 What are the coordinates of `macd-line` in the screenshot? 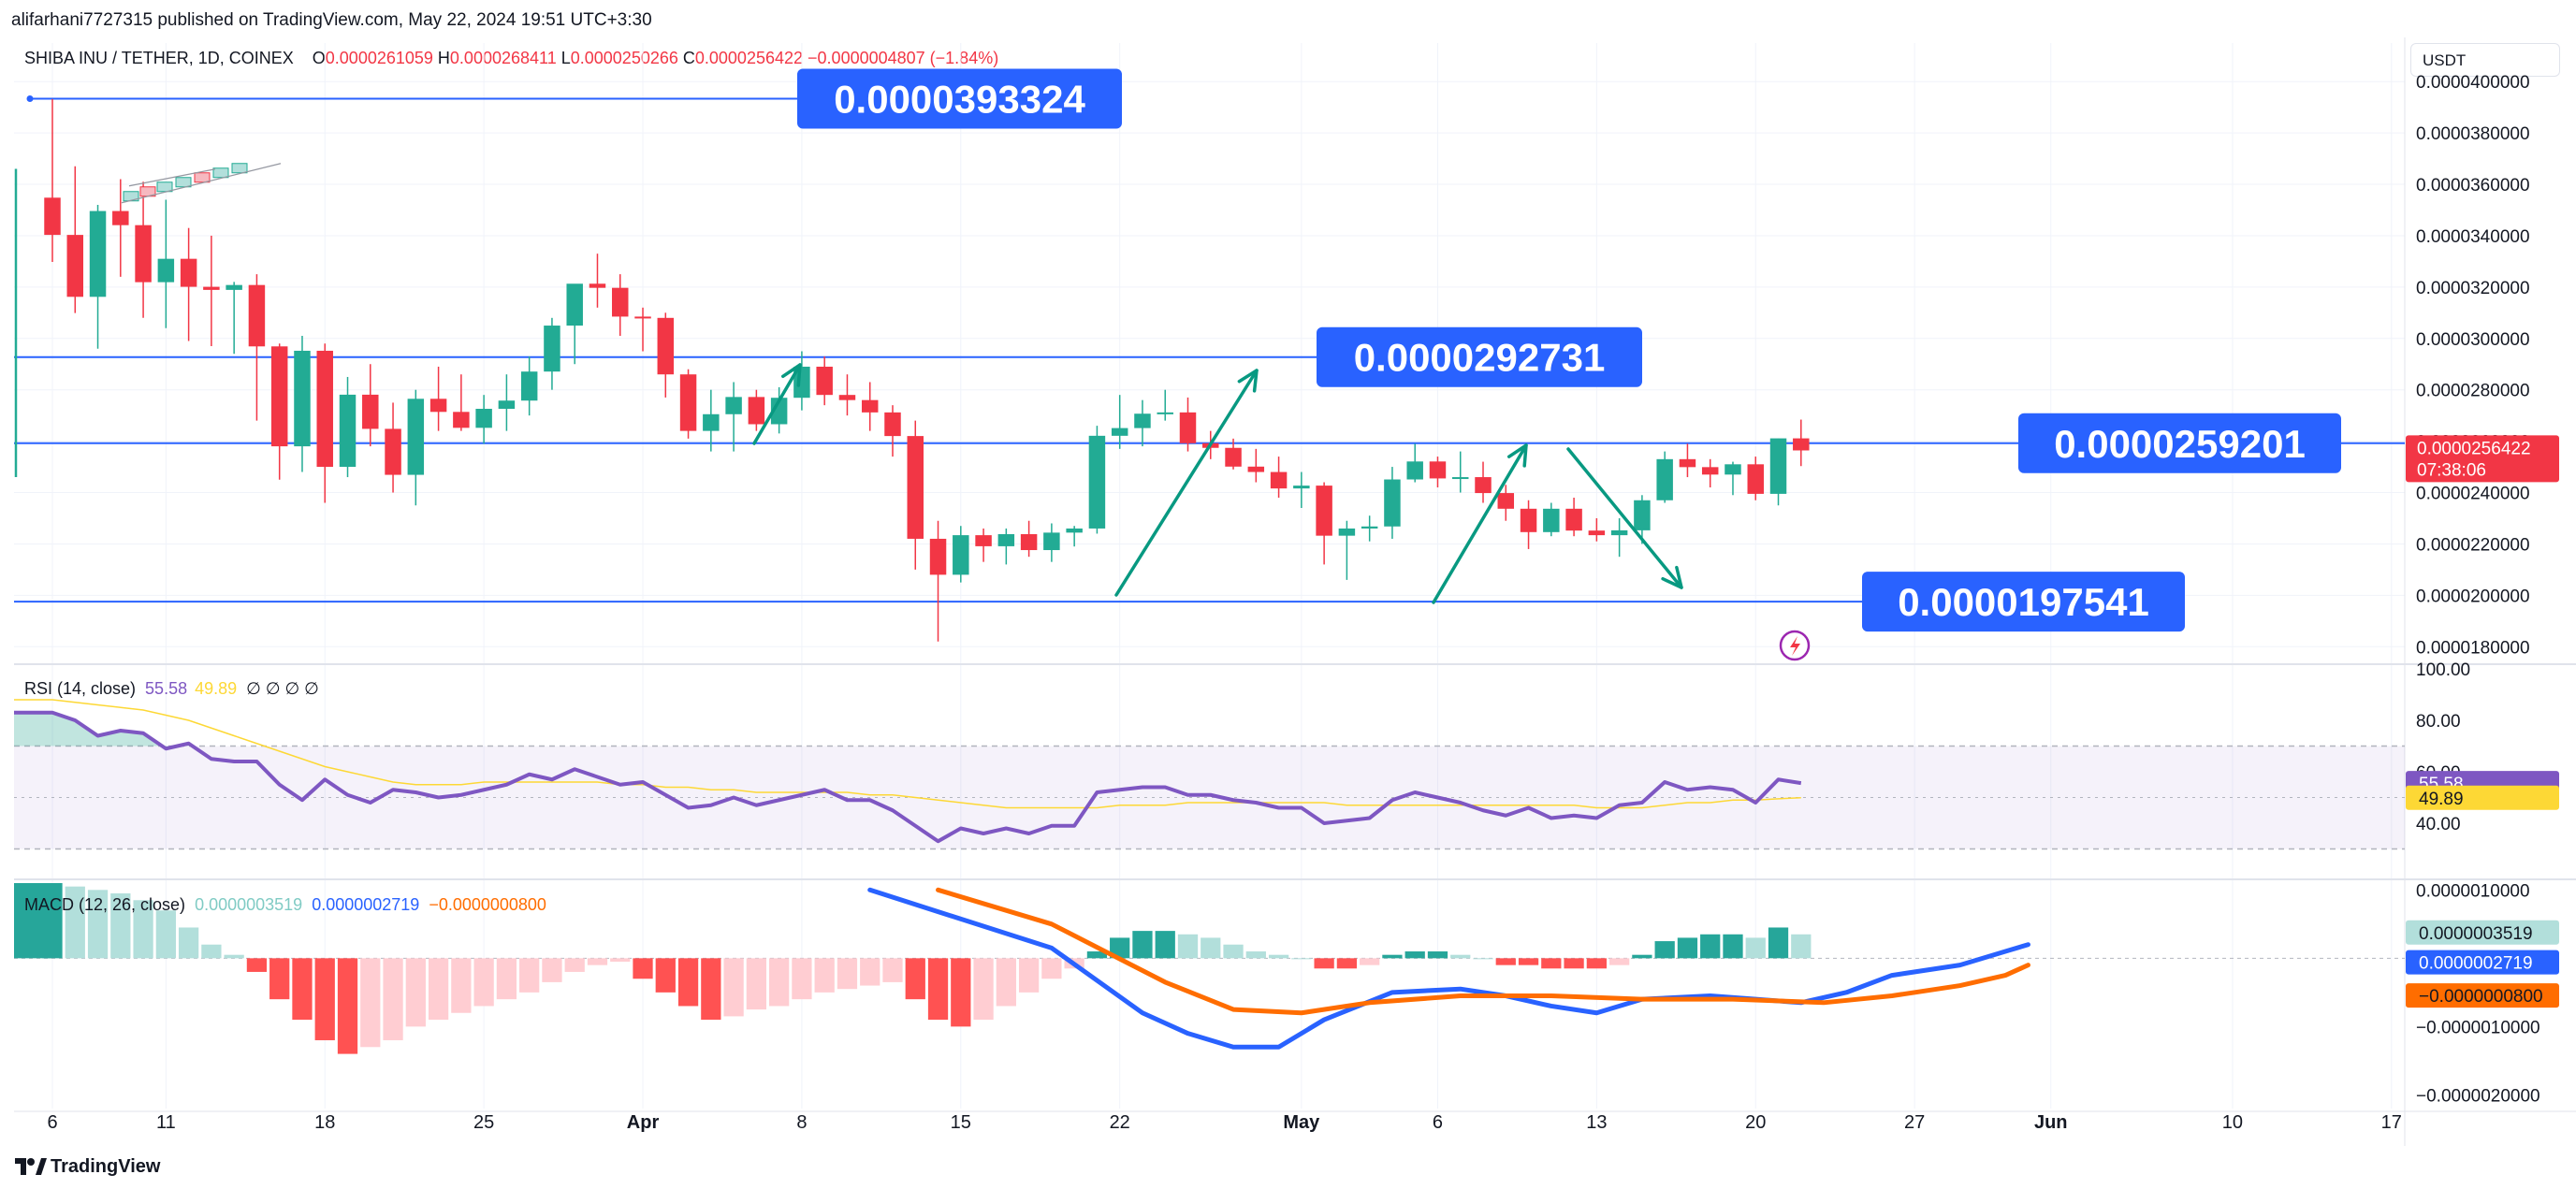 It's located at (1448, 968).